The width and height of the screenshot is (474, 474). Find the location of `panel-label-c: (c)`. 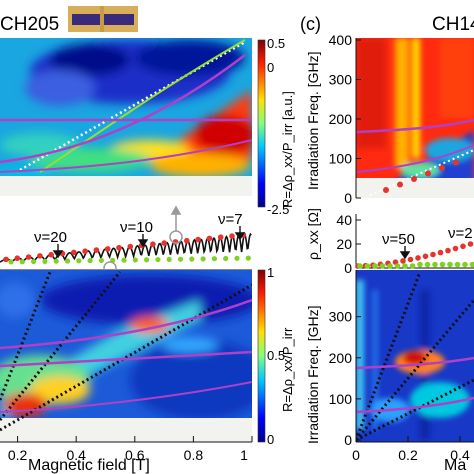

panel-label-c: (c) is located at coordinates (310, 24).